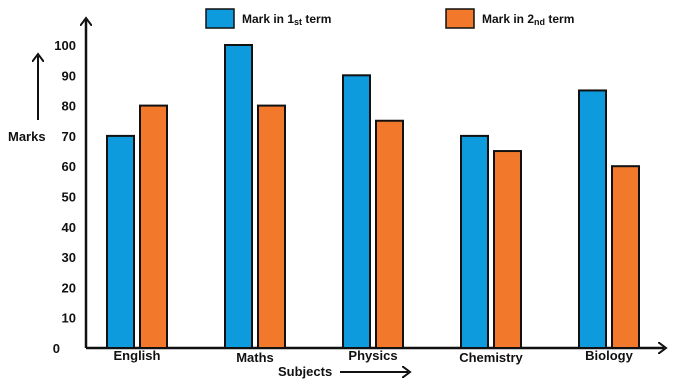  I want to click on category-label: Biology, so click(609, 355).